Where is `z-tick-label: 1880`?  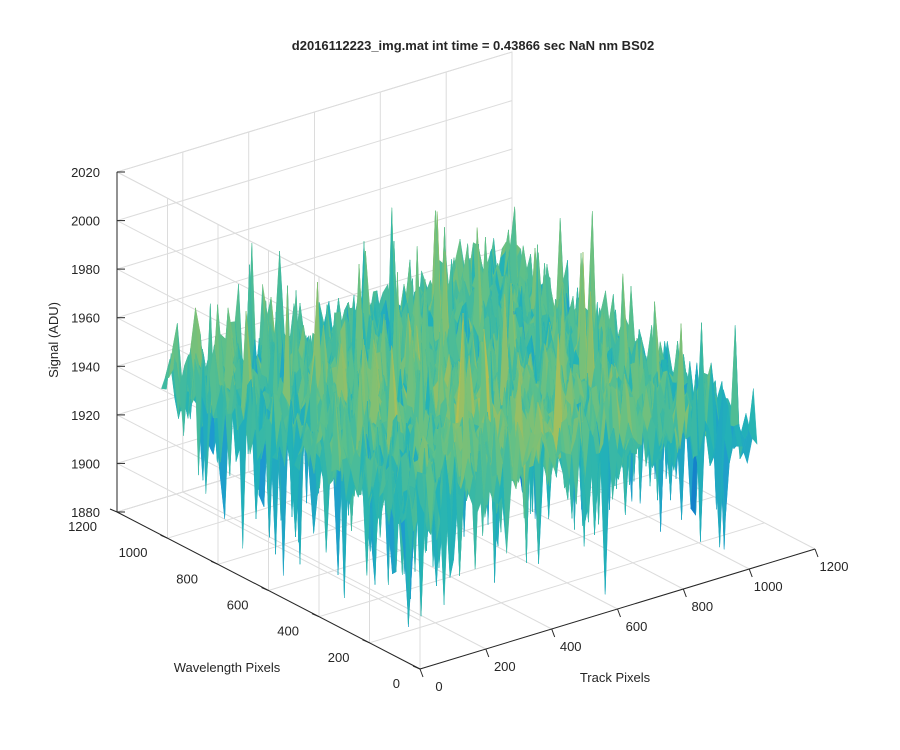
z-tick-label: 1880 is located at coordinates (85, 512).